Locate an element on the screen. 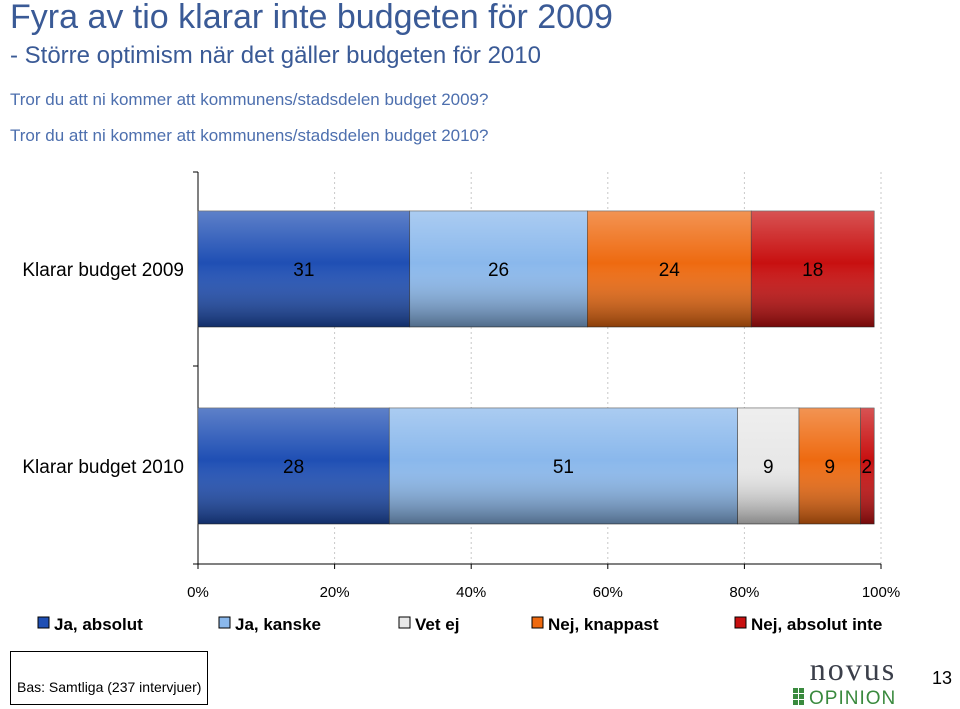 This screenshot has height=709, width=960. category-label: Klarar budget 2010 is located at coordinates (103, 467).